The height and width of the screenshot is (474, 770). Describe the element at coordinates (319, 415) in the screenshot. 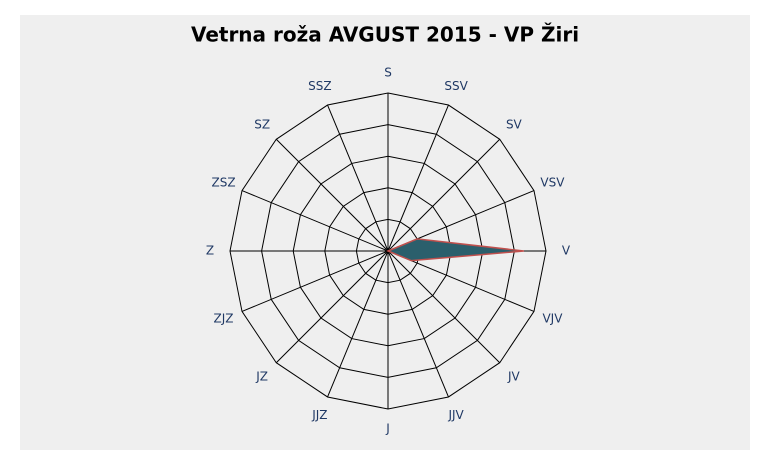

I see `category-label: JJZ` at that location.